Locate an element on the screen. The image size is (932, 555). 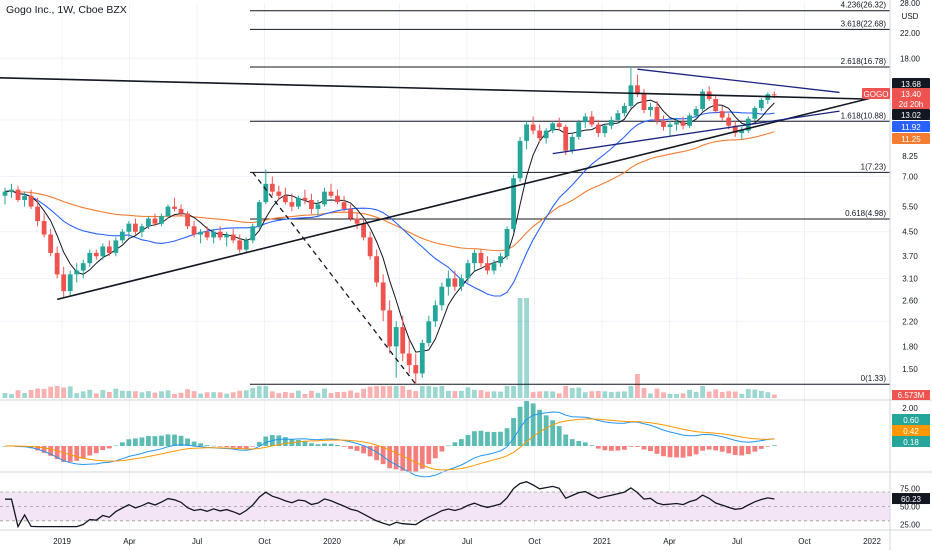
x-tick-label: 2022 is located at coordinates (872, 541).